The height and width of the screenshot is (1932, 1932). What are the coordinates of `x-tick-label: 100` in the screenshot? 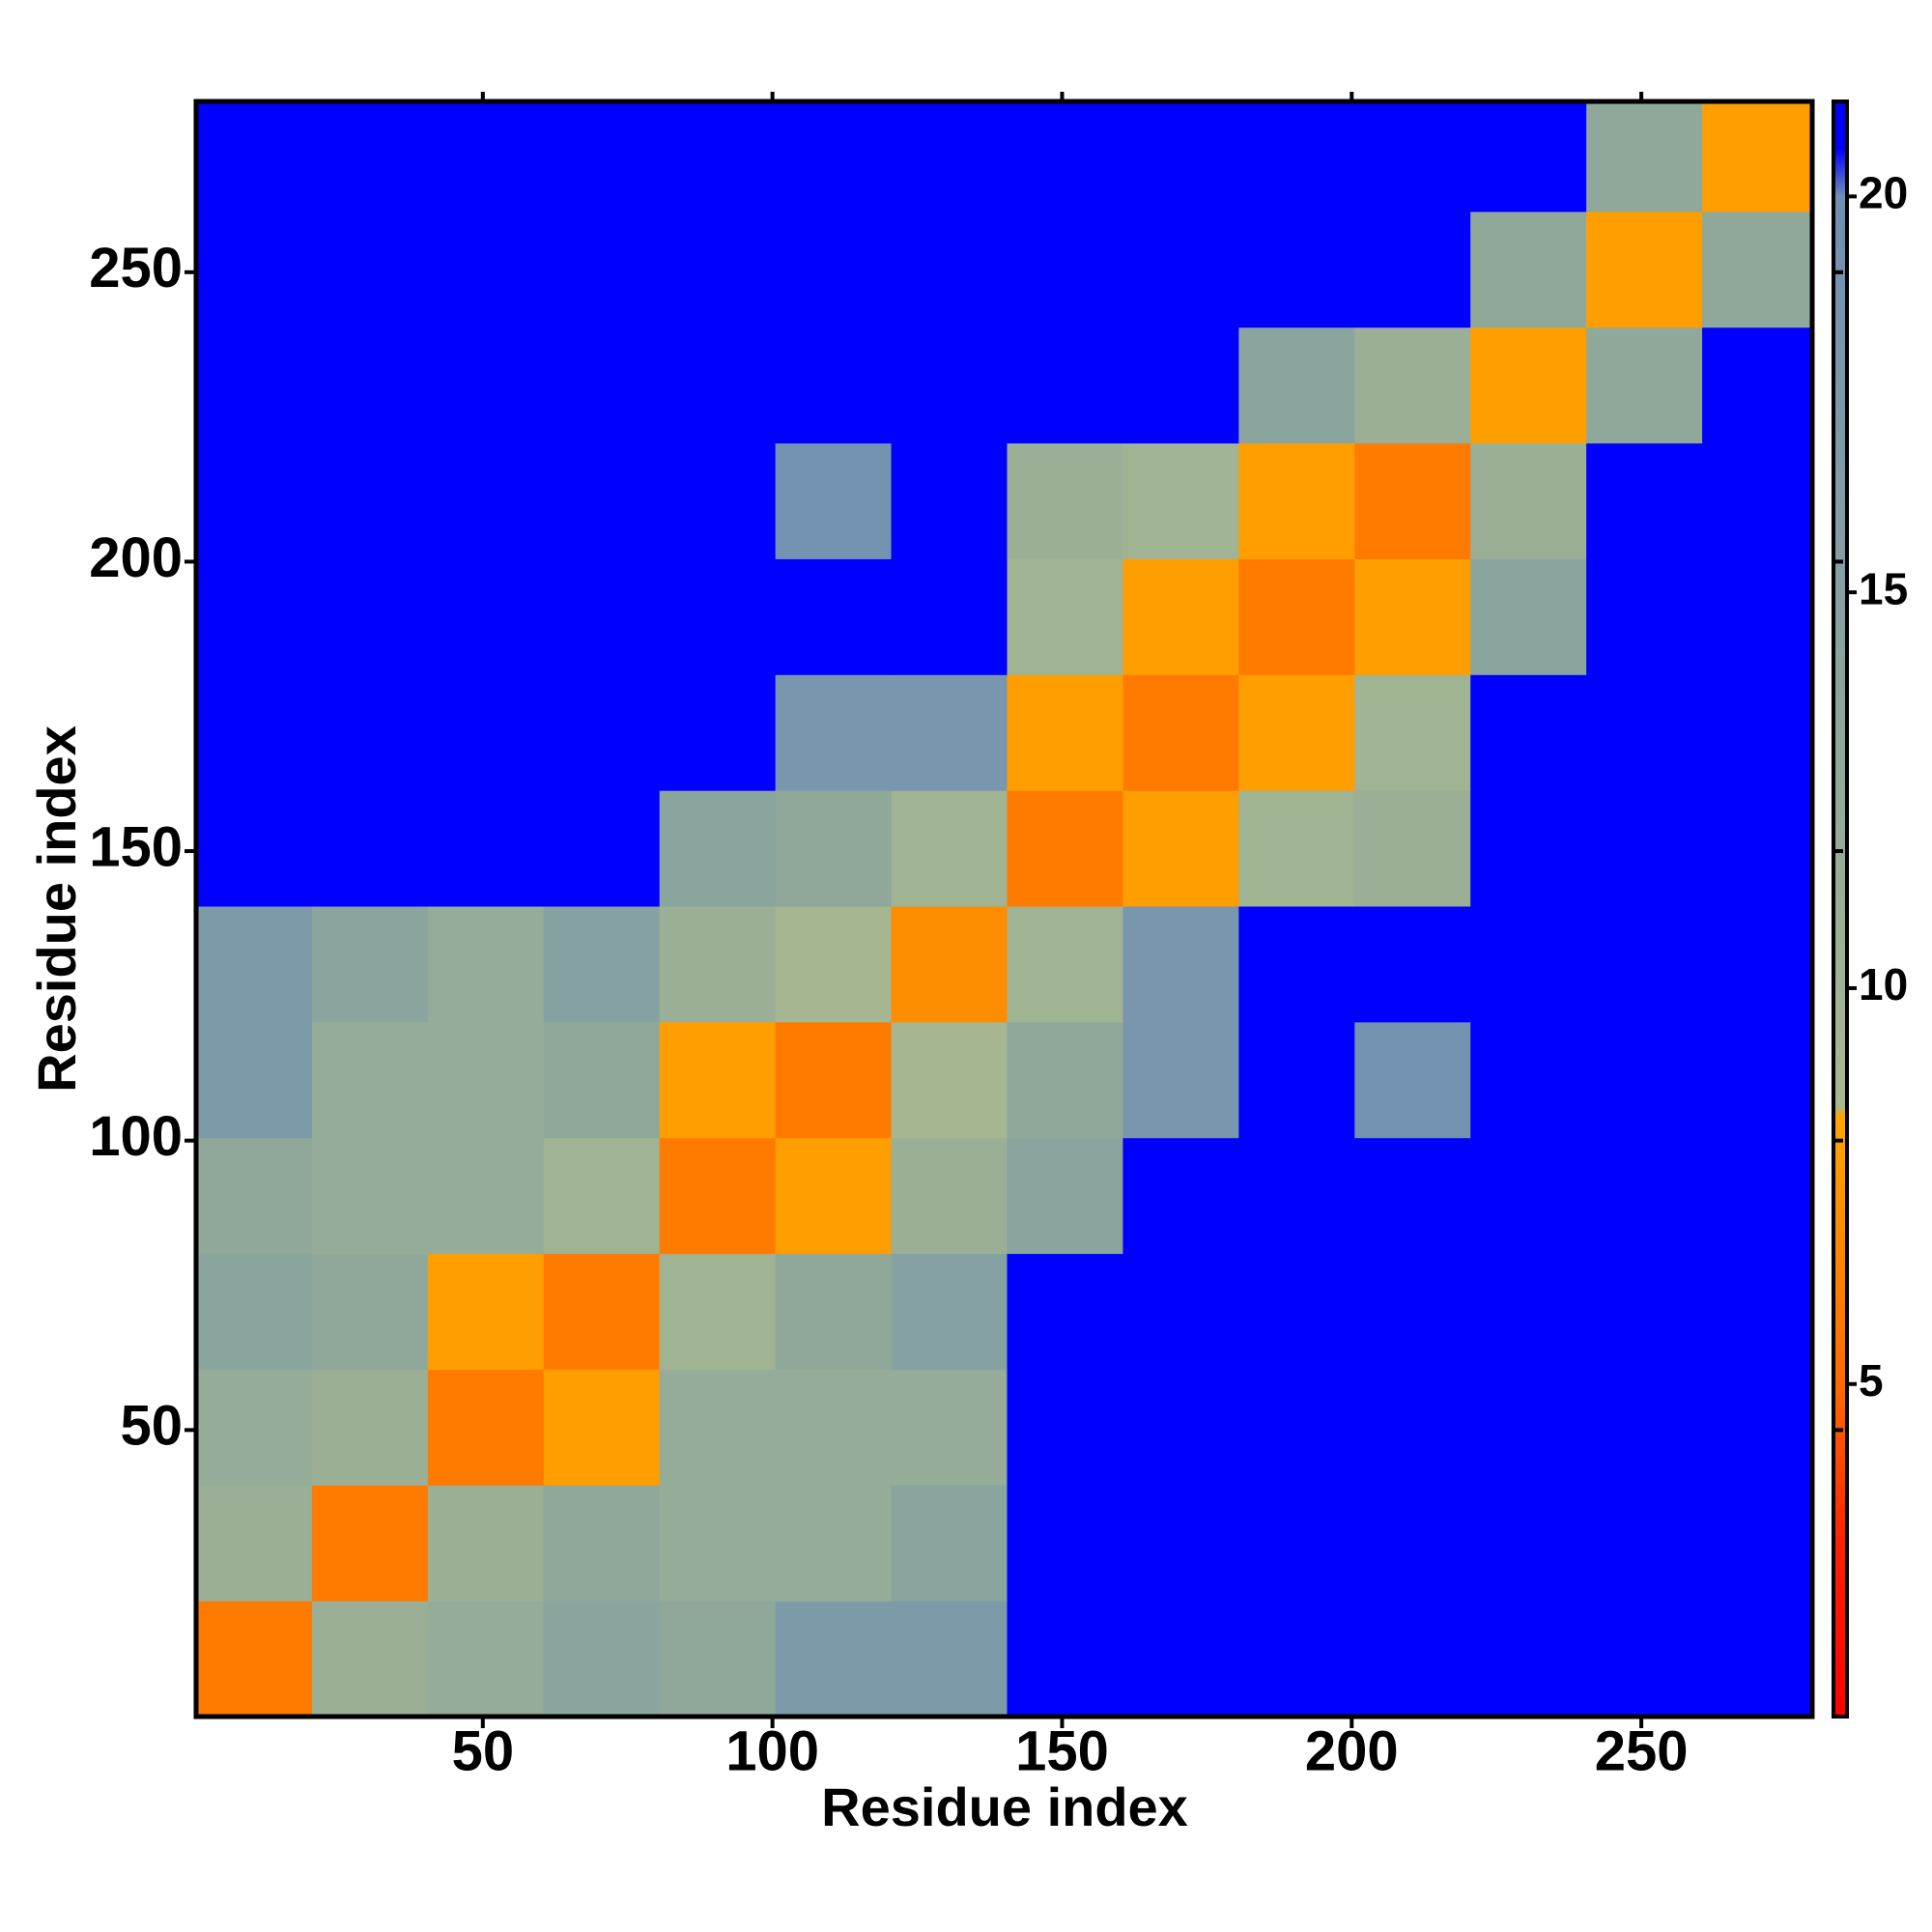 It's located at (772, 1750).